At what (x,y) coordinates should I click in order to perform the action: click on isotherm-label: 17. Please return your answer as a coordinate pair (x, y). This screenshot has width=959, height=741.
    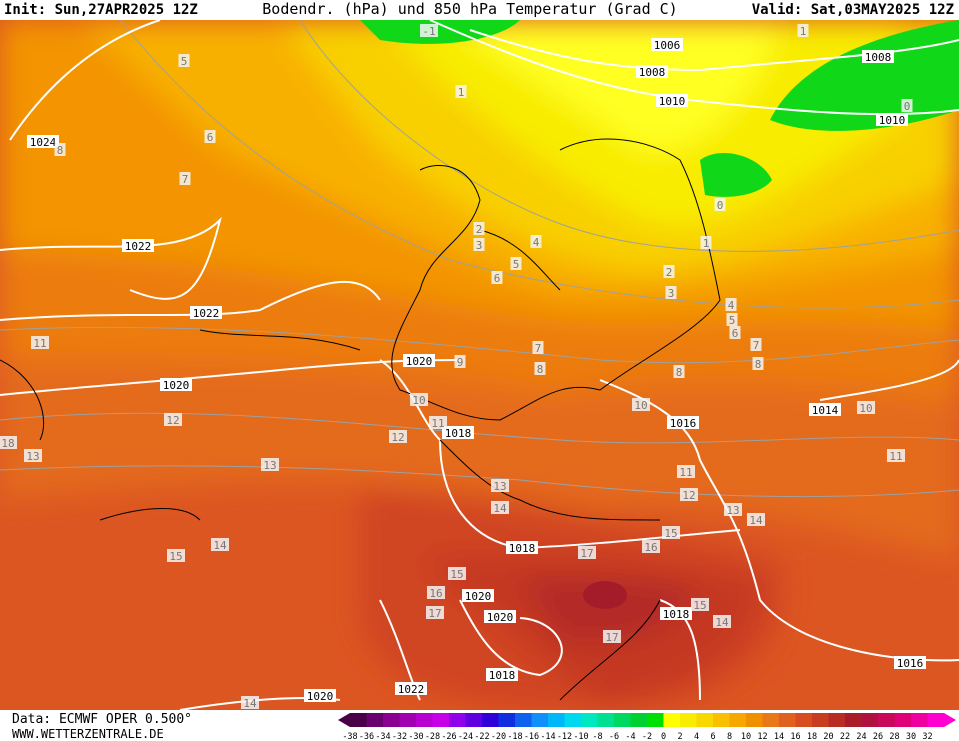
    Looking at the image, I should click on (434, 613).